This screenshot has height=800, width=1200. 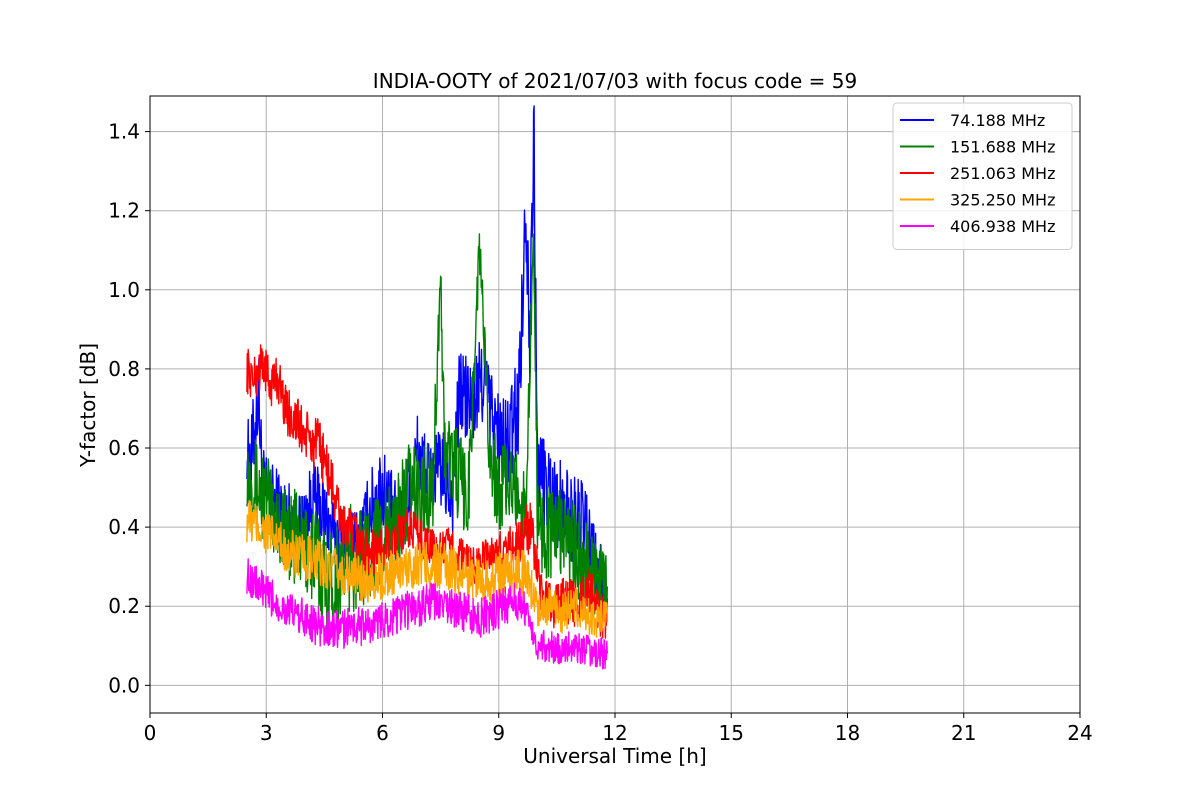 What do you see at coordinates (124, 685) in the screenshot?
I see `y-tick-label: 0.0` at bounding box center [124, 685].